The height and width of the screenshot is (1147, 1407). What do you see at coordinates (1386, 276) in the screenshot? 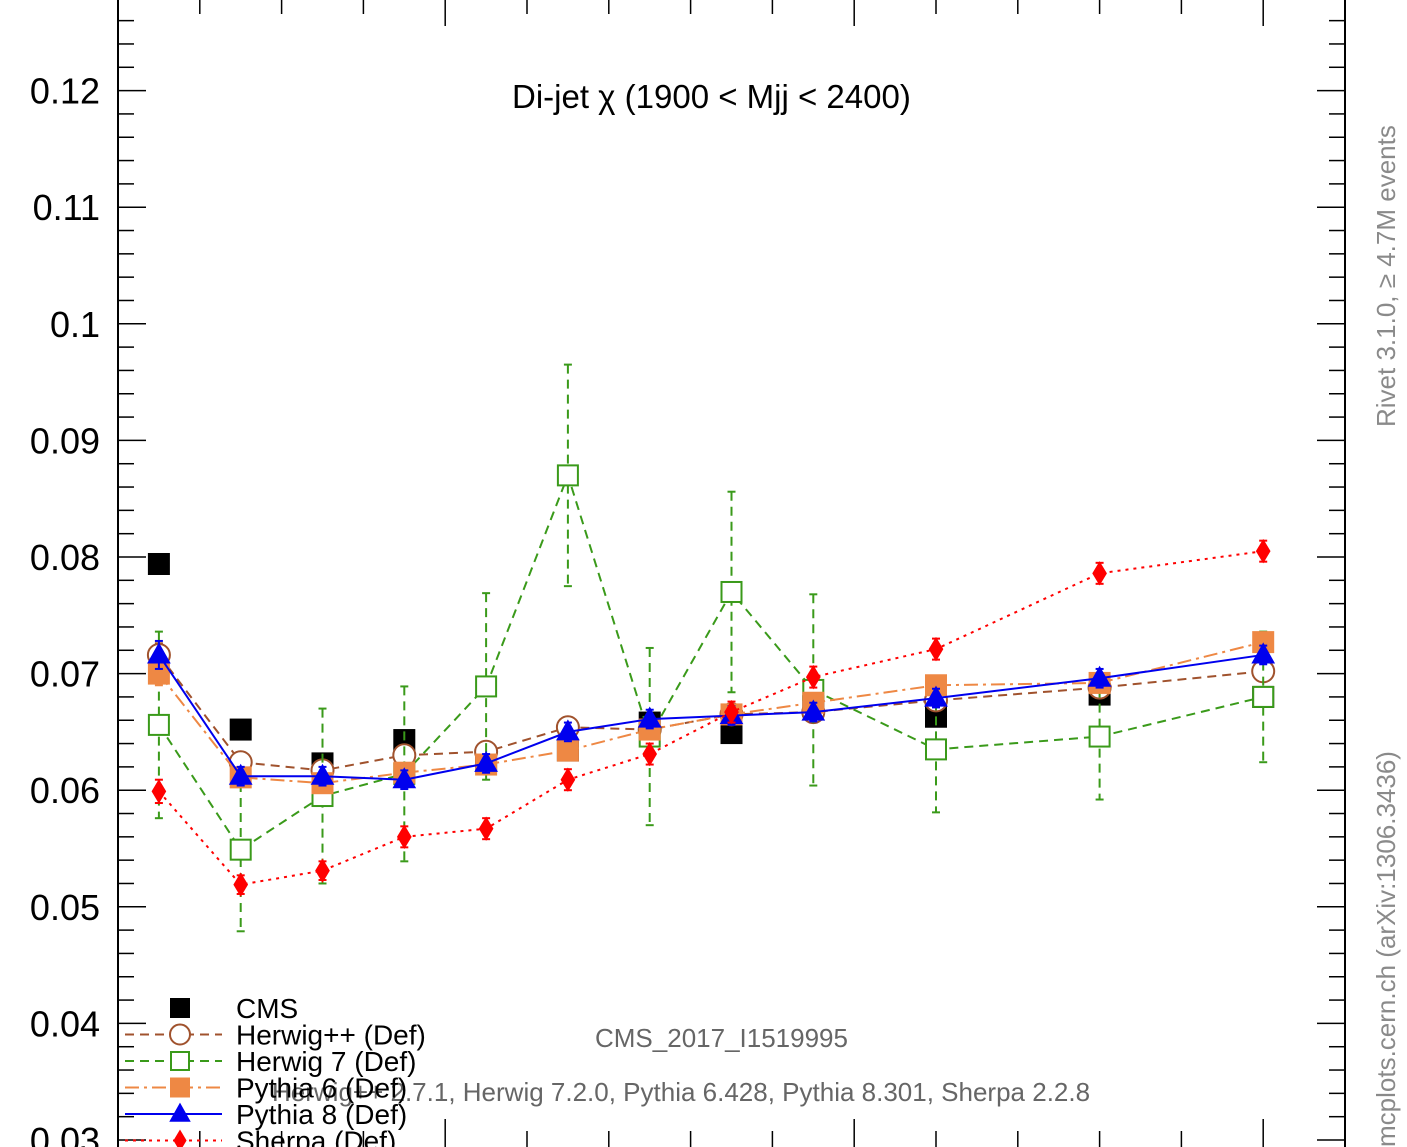
I see `rivet-version-label: Rivet 3.1.0, ≥ 4.7M events` at bounding box center [1386, 276].